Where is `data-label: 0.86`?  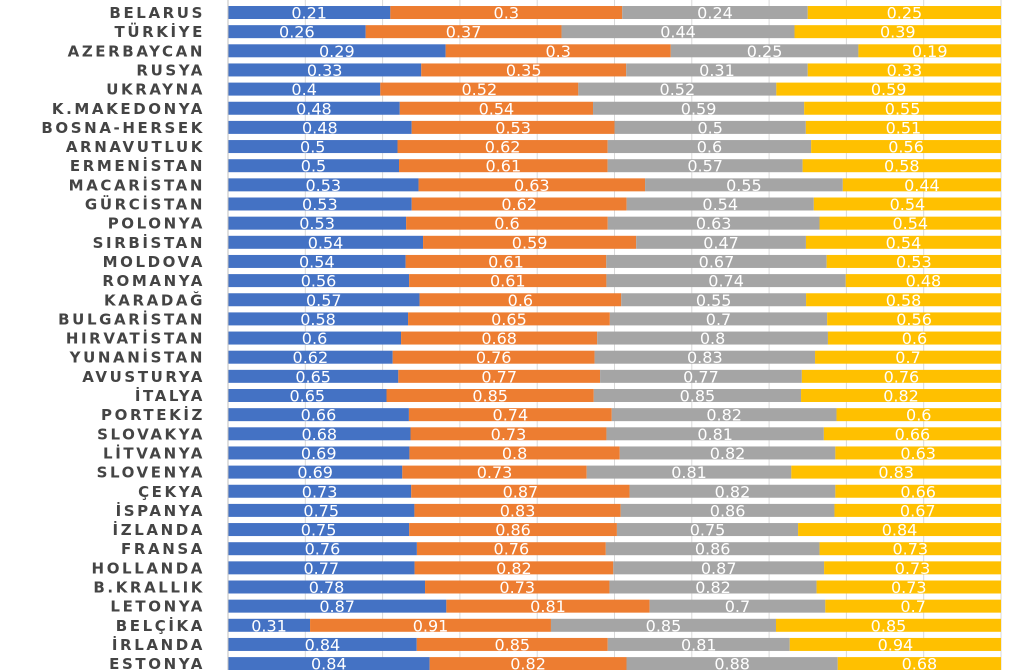
data-label: 0.86 is located at coordinates (513, 530).